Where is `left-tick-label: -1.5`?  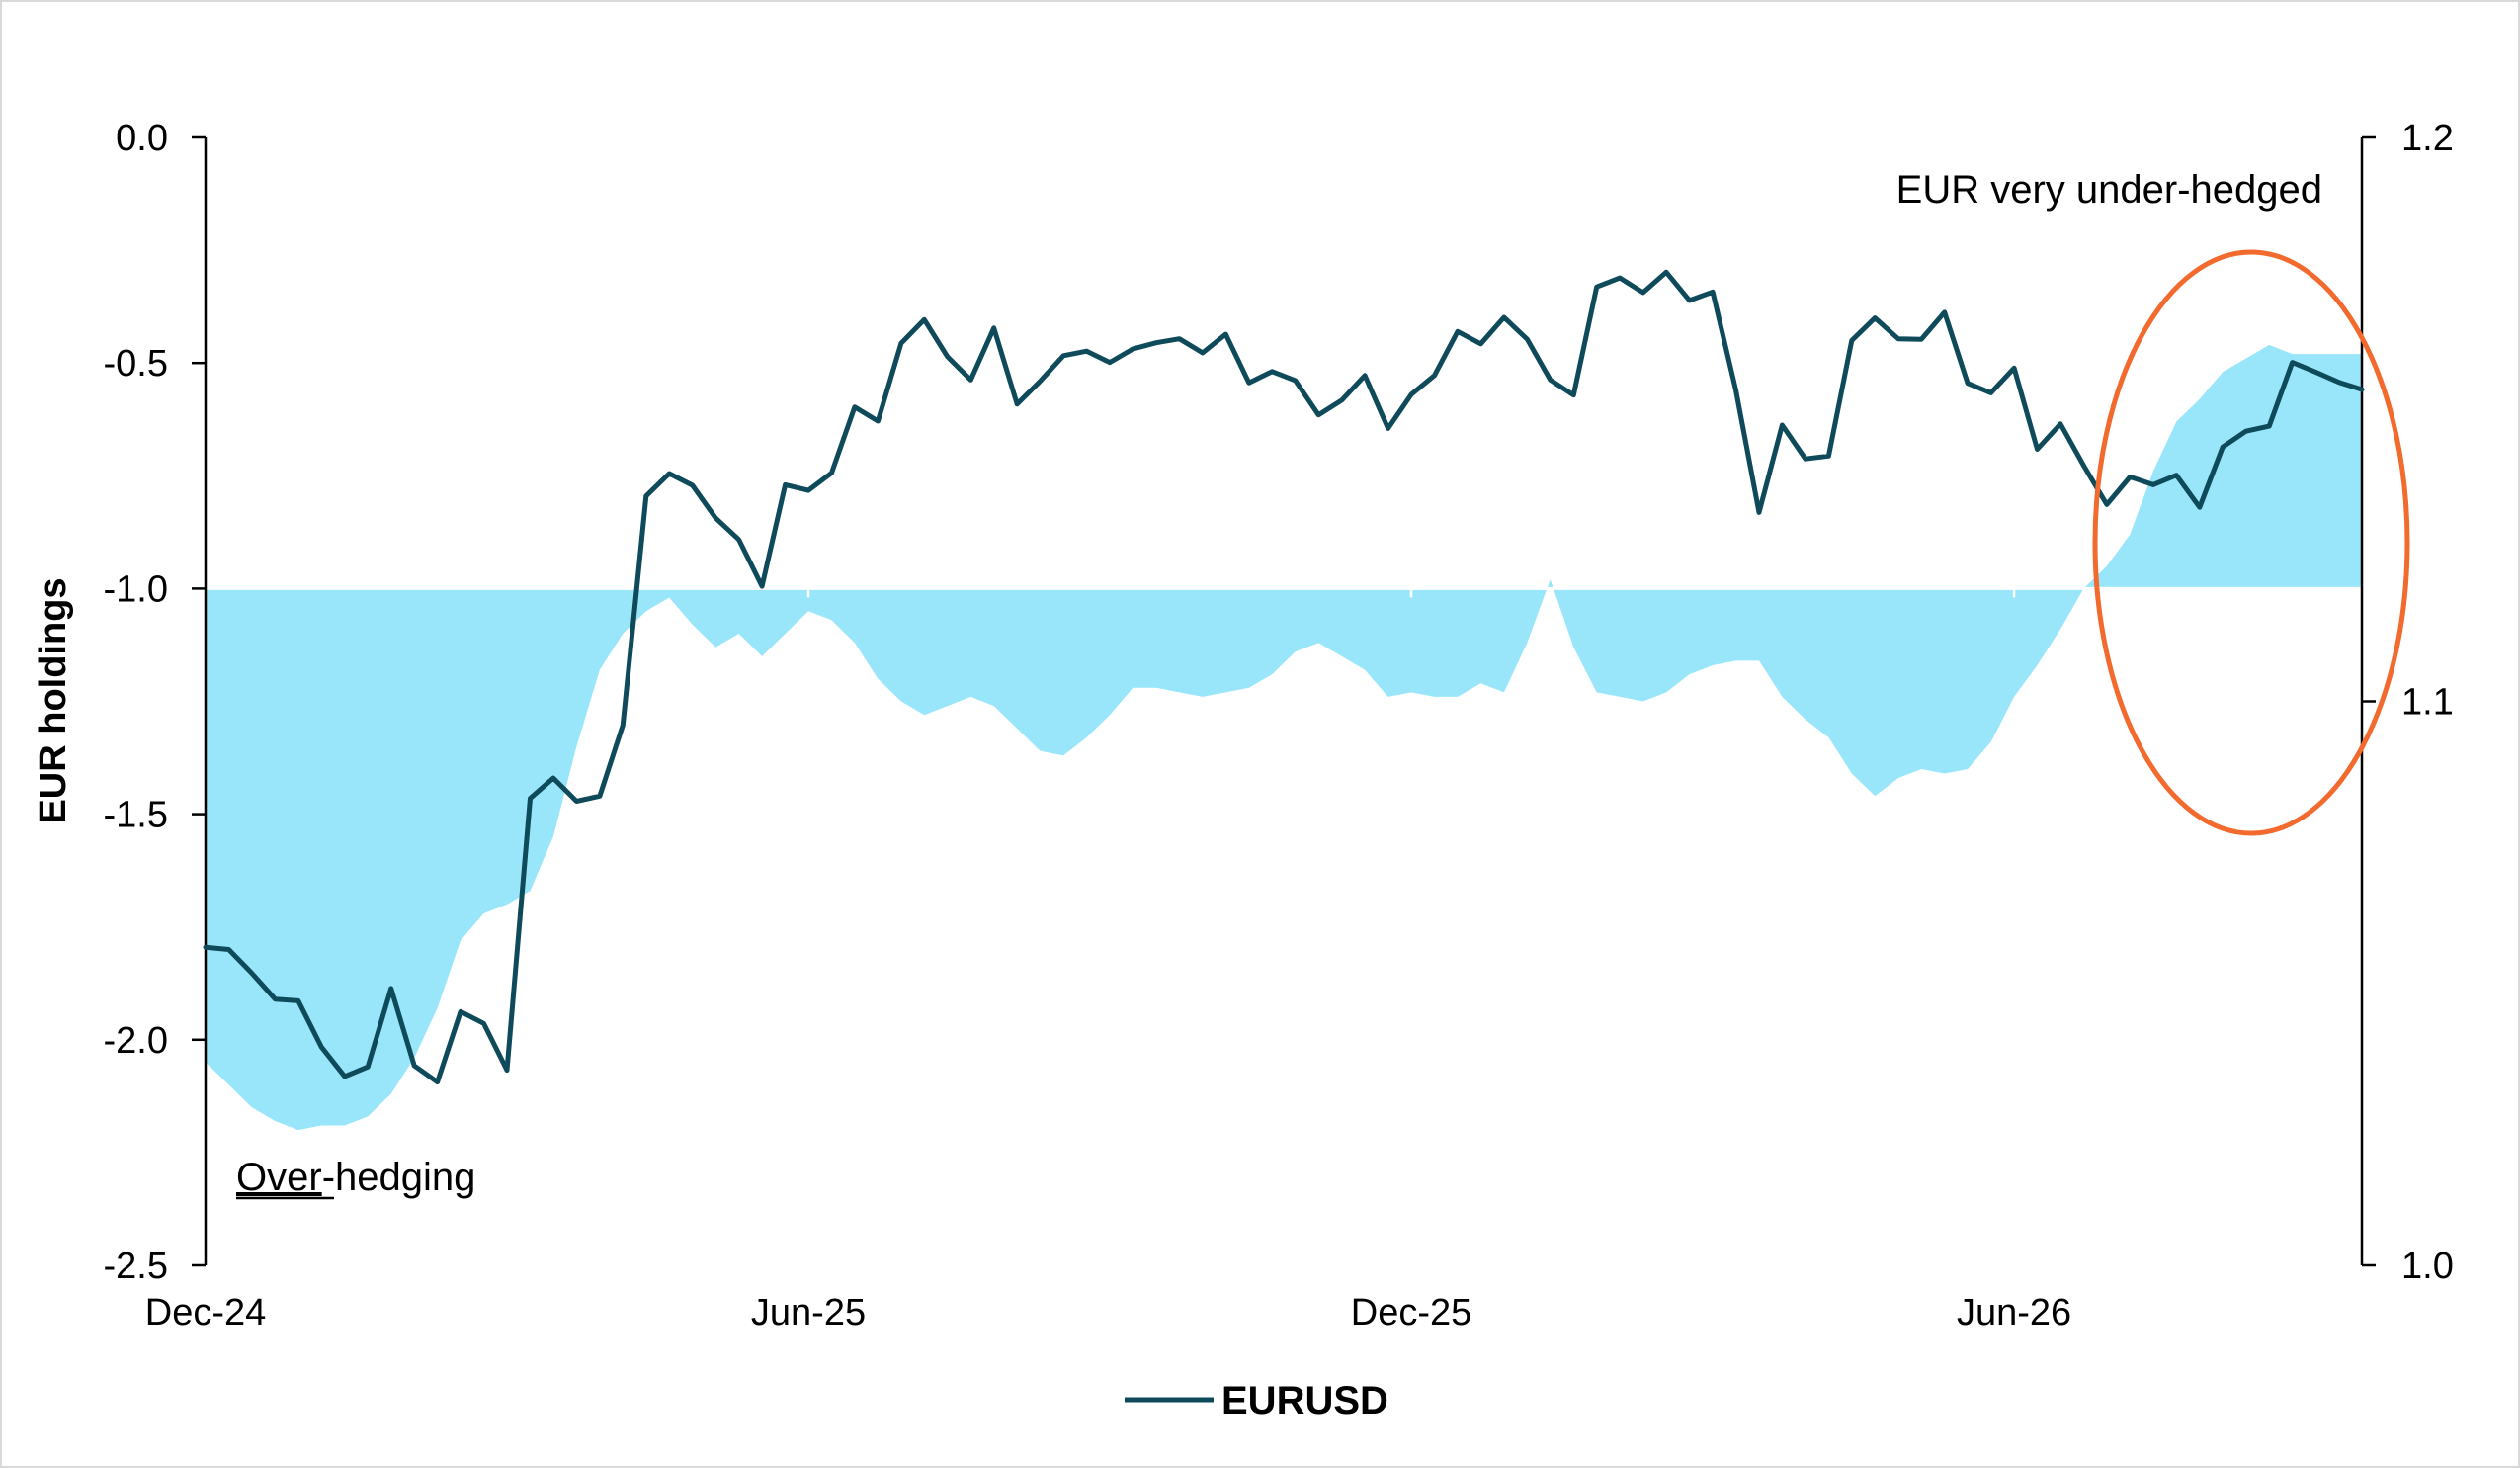
left-tick-label: -1.5 is located at coordinates (136, 815).